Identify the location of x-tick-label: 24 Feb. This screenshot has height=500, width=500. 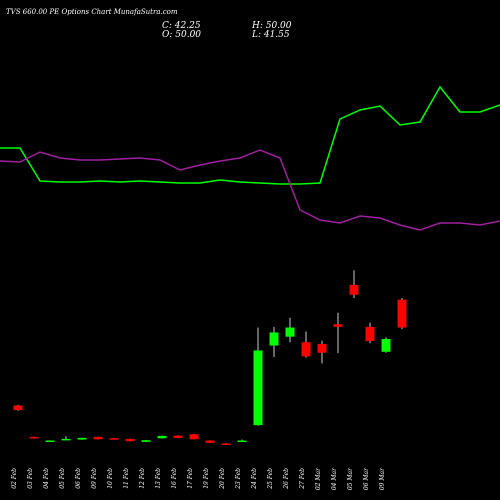
(254, 479).